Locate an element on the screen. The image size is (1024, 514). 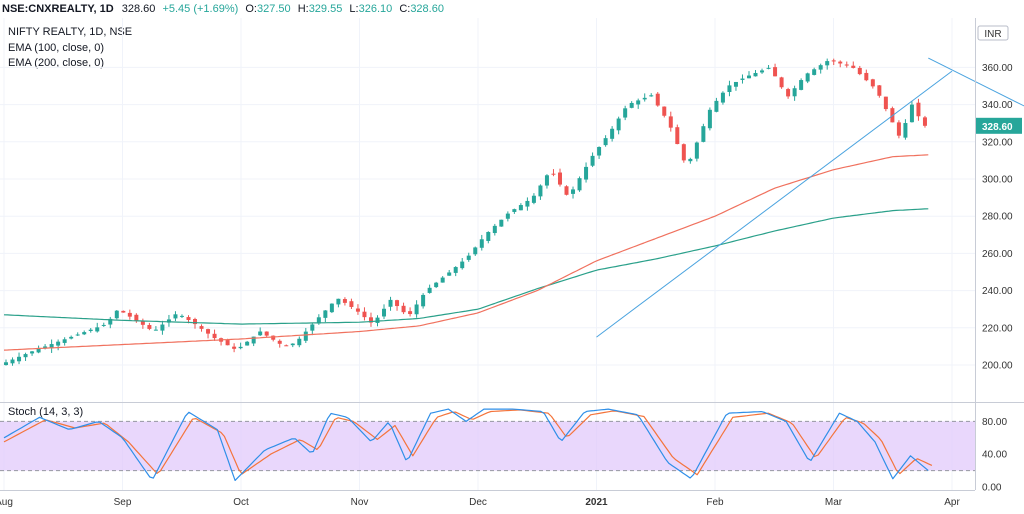
stoch-band-fill is located at coordinates (487, 446).